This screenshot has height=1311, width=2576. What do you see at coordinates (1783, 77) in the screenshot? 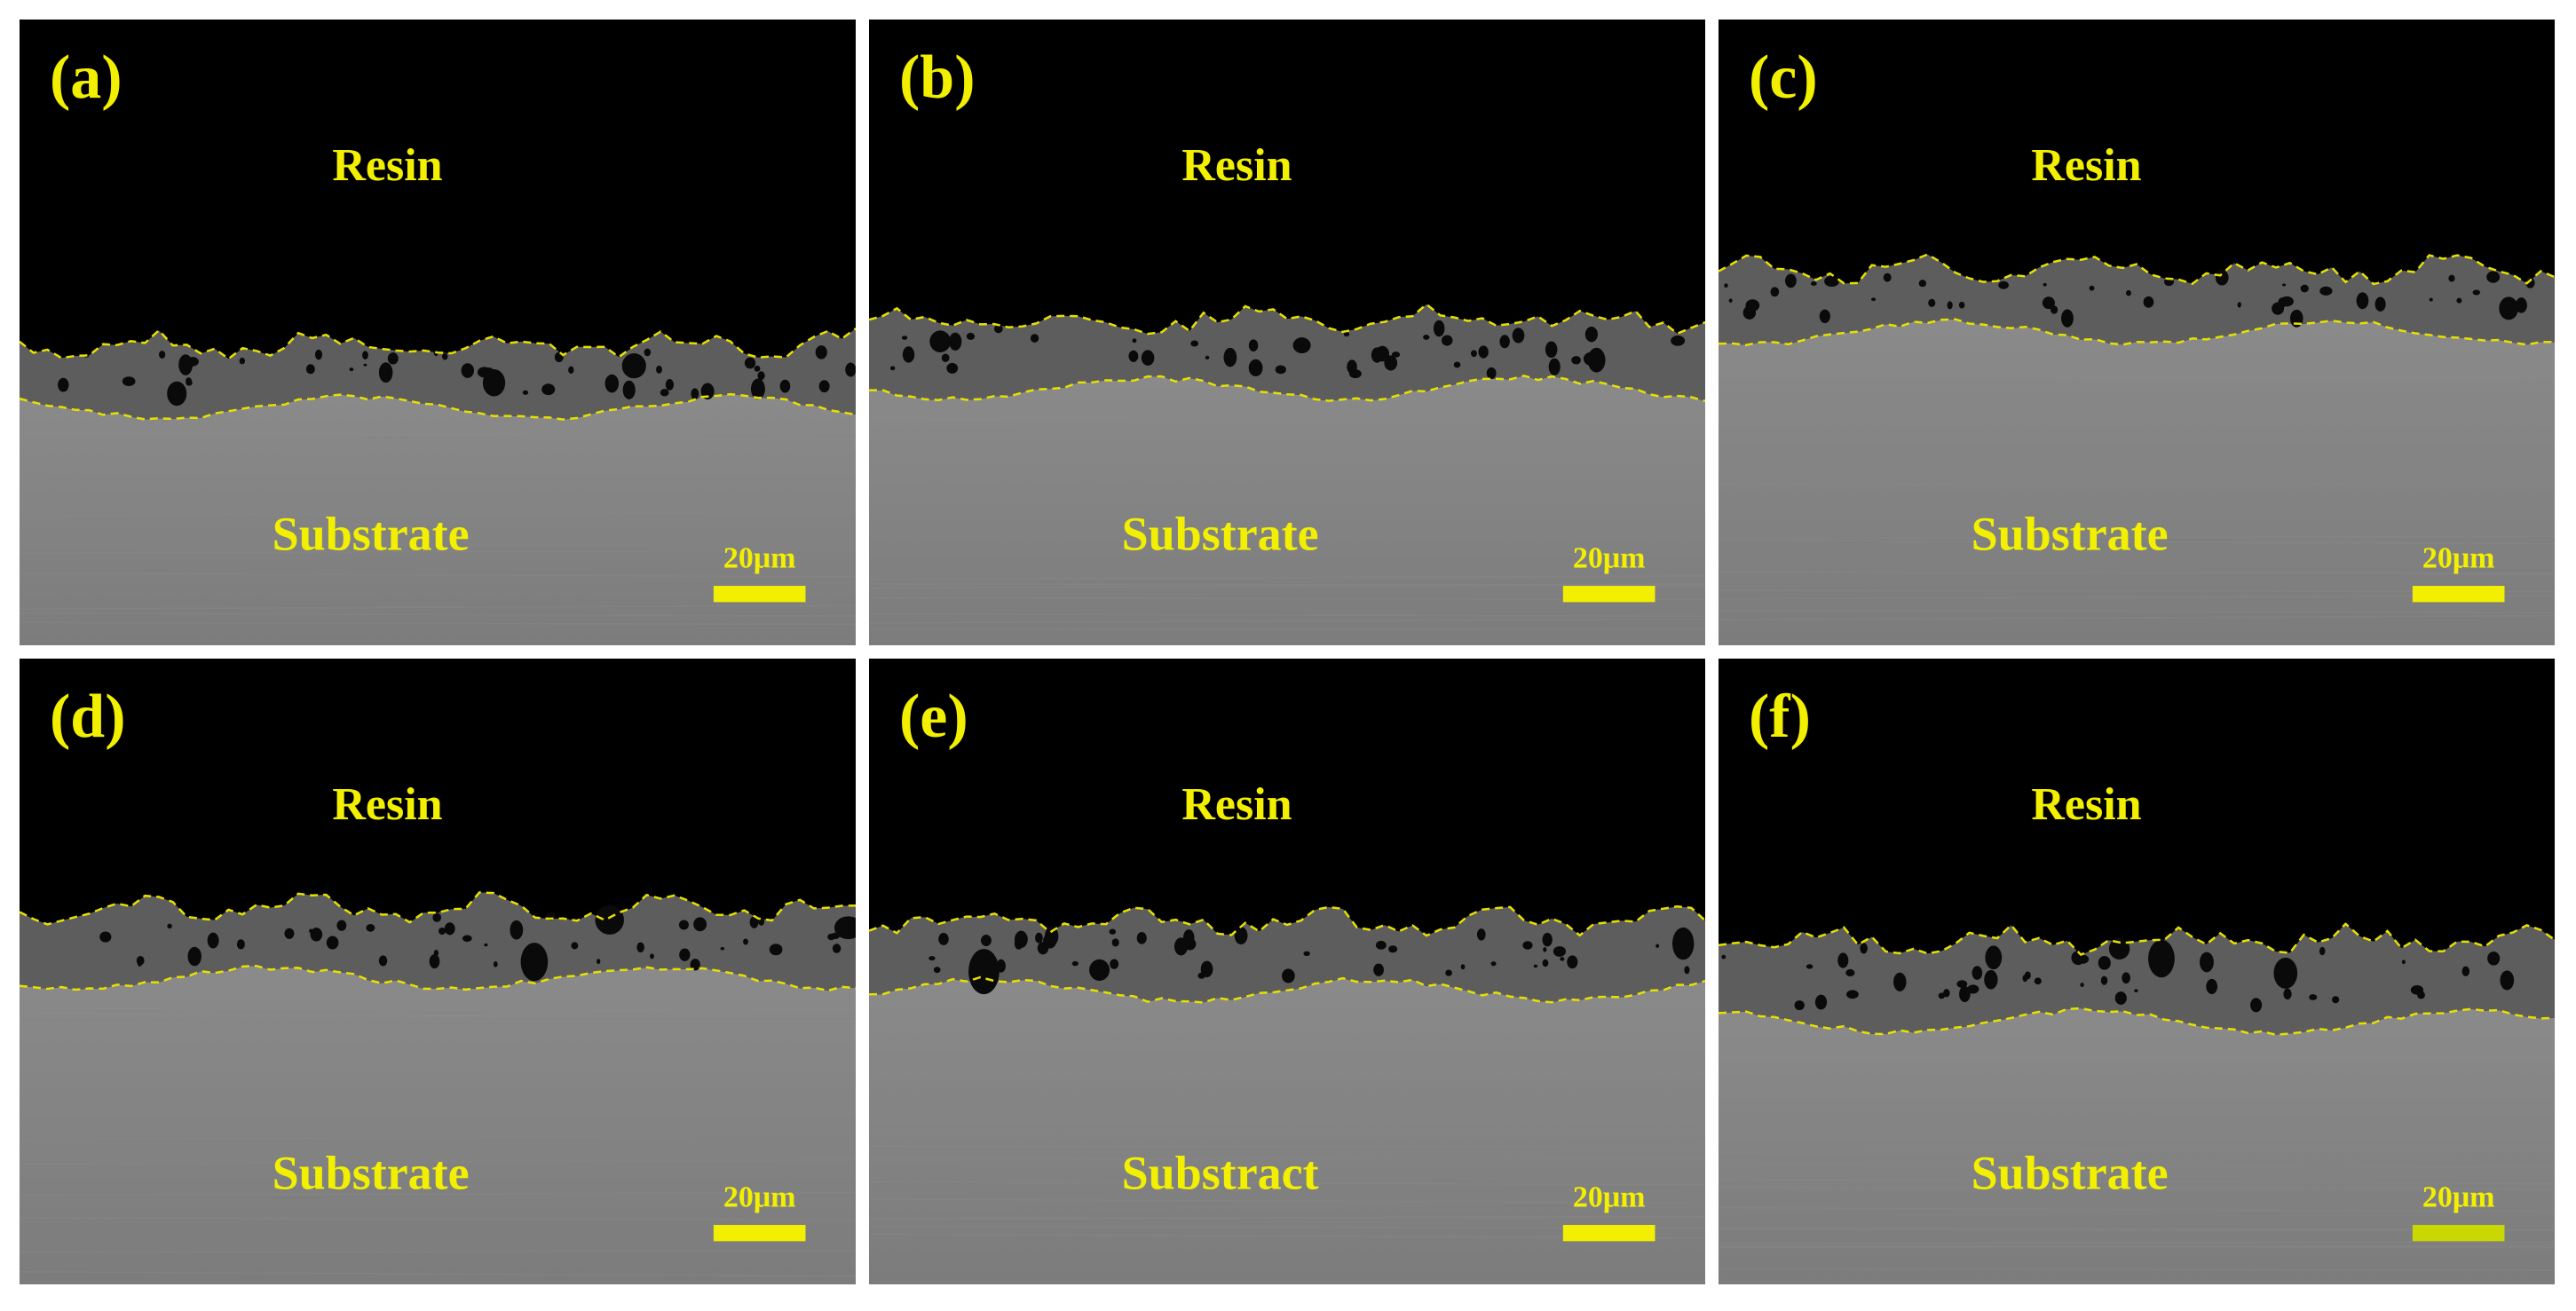
I see `panel-label: (c)` at bounding box center [1783, 77].